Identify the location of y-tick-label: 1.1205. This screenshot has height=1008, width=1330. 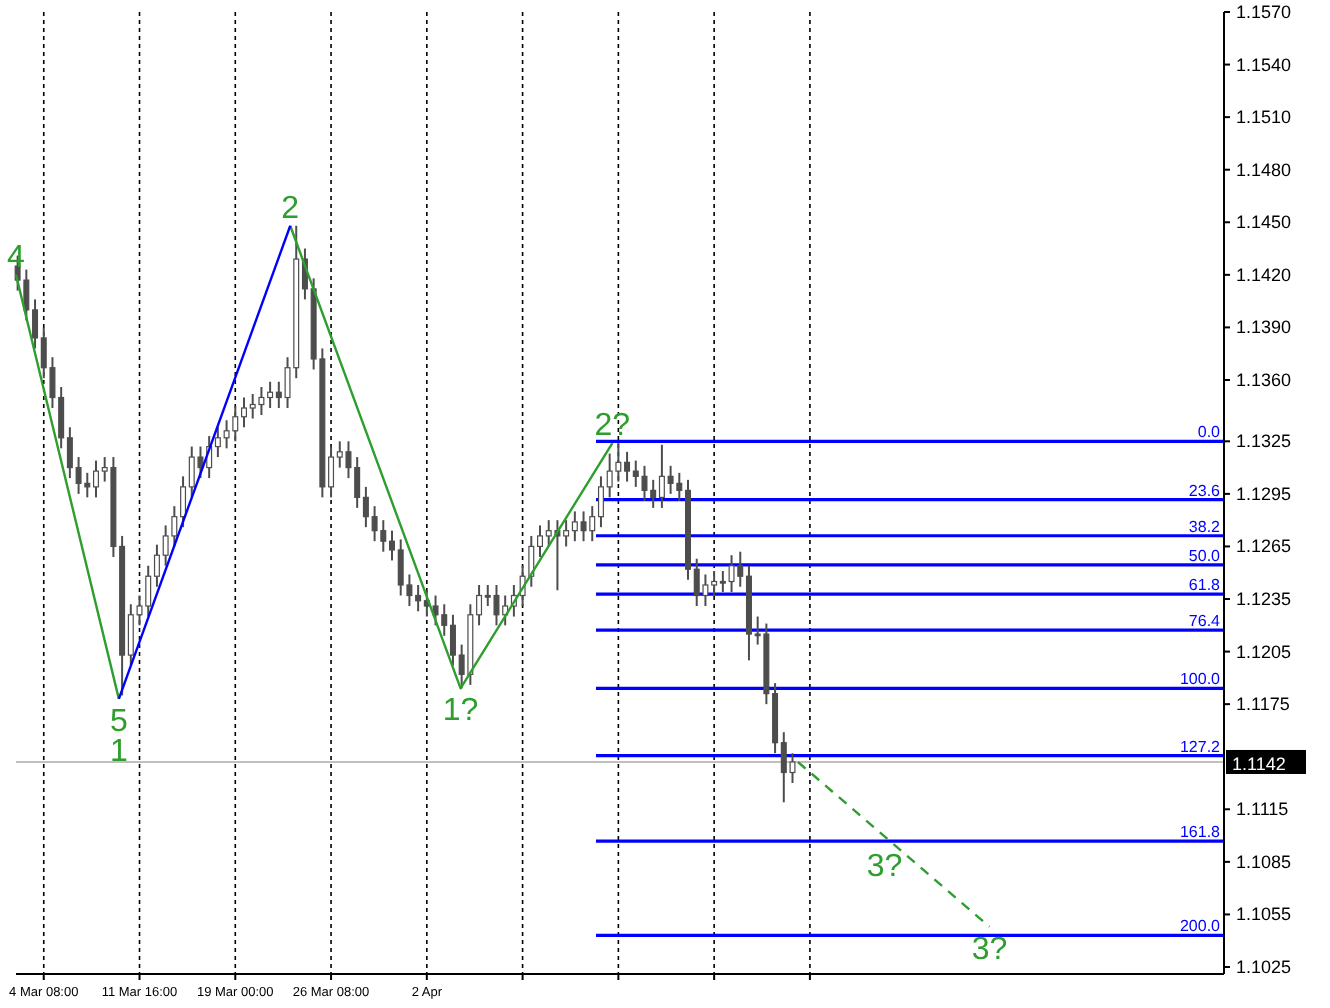
(1264, 651).